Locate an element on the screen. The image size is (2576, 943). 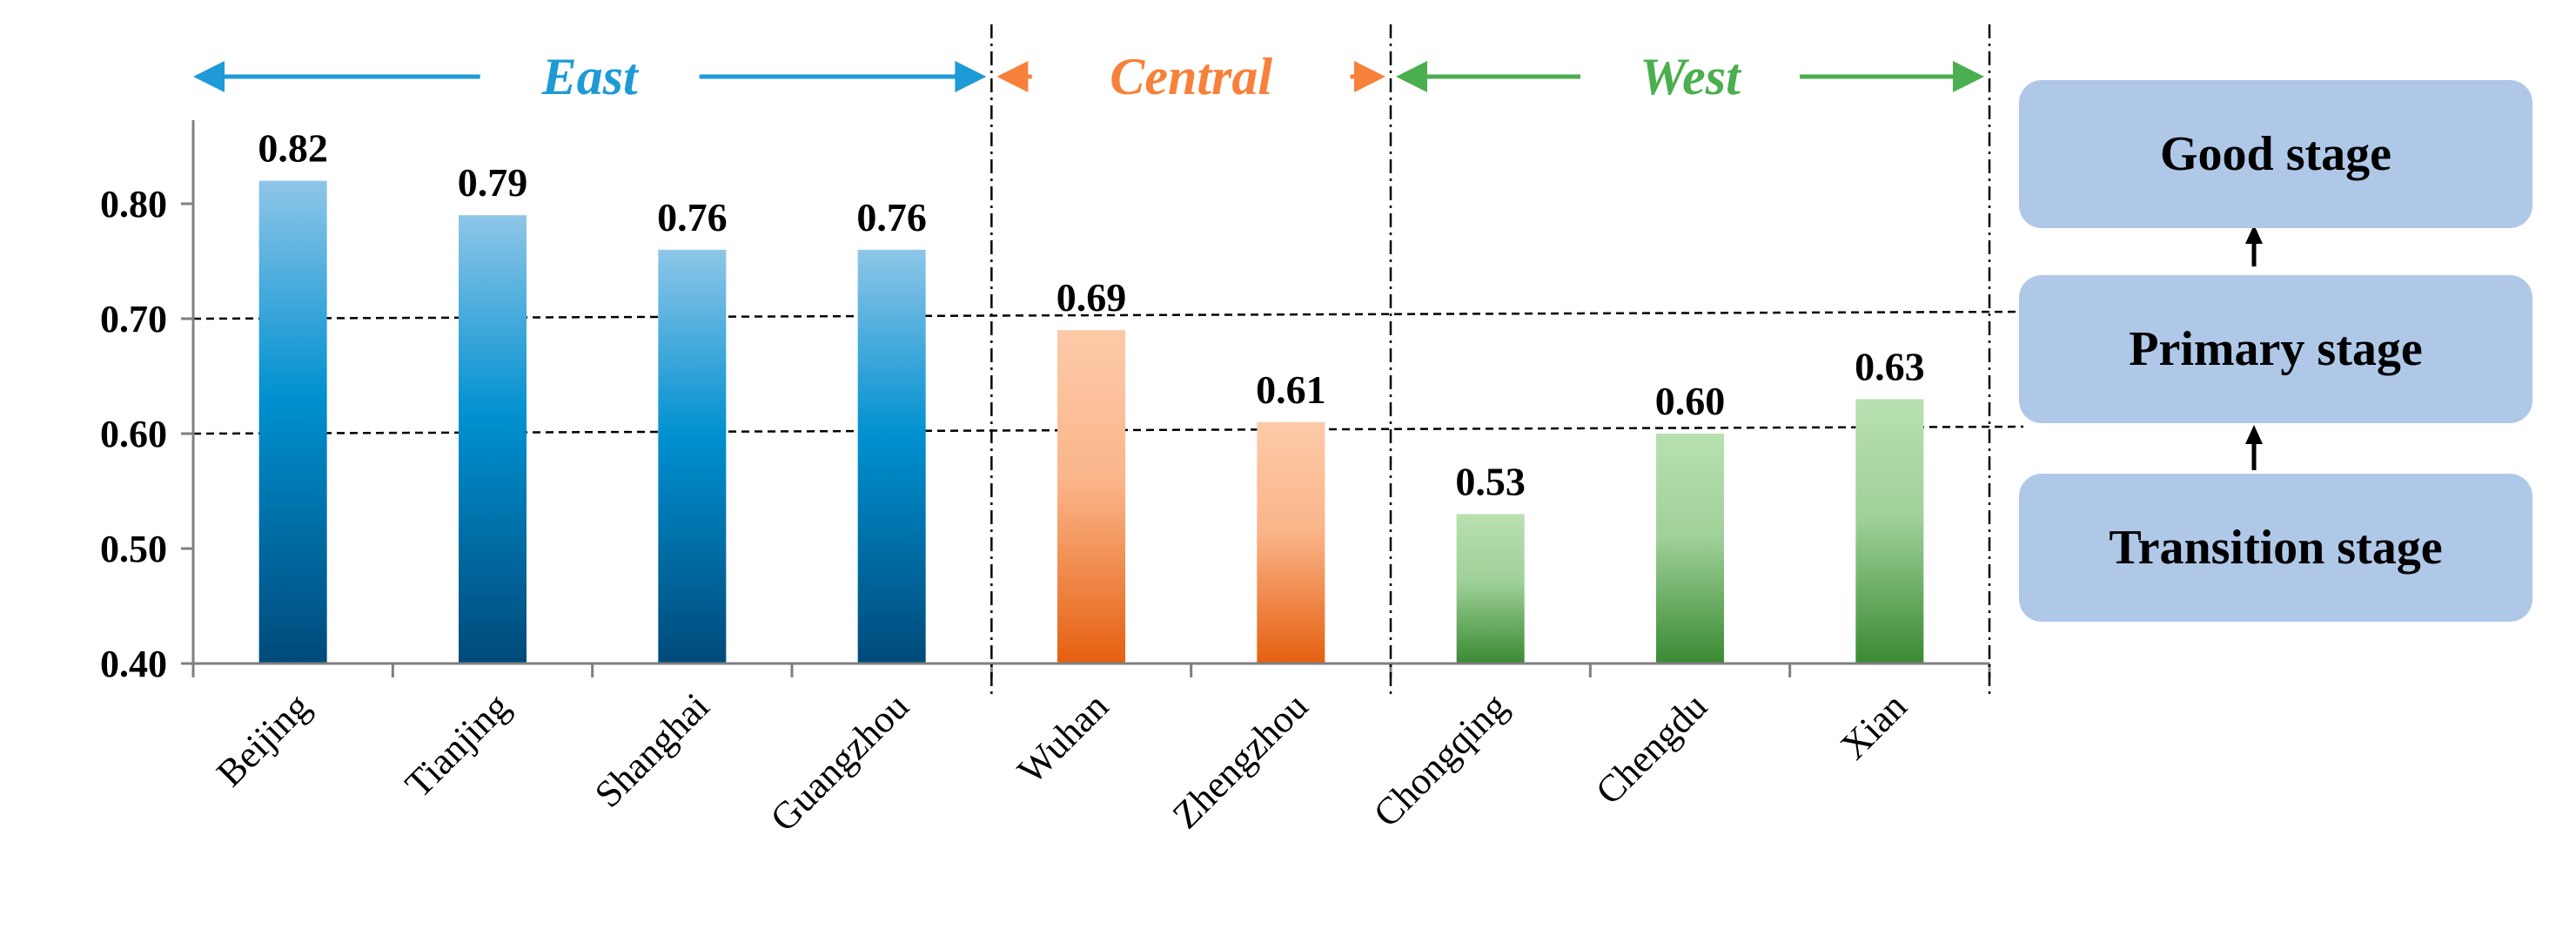
stage-label-good: Good stage is located at coordinates (2276, 154).